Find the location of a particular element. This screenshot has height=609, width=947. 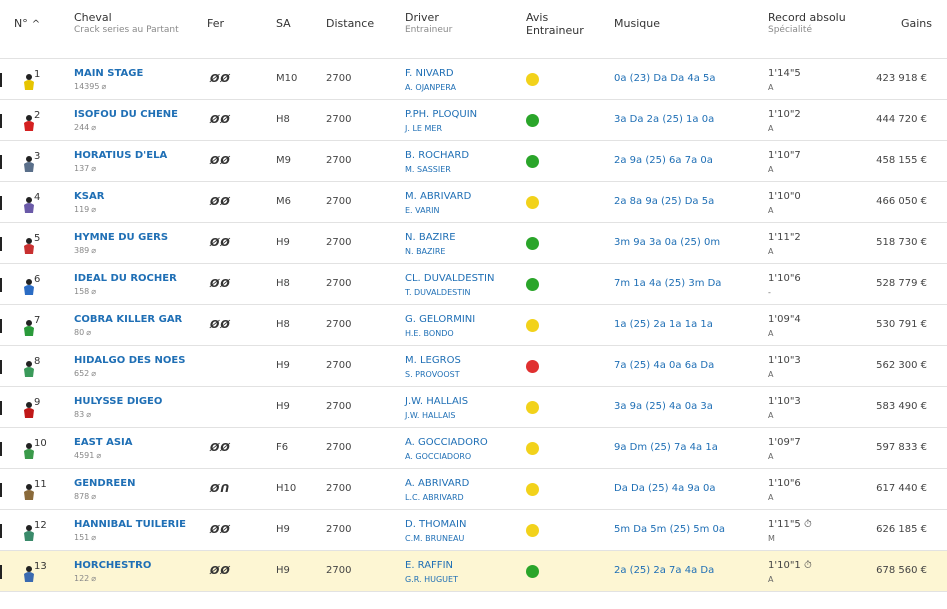

driver-link: B. ROCHARD is located at coordinates (437, 155).